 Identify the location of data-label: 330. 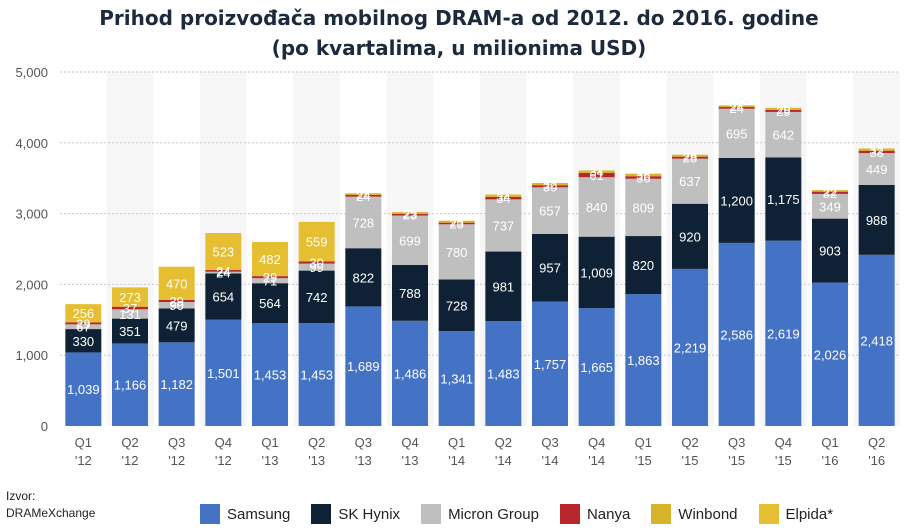
(83, 341).